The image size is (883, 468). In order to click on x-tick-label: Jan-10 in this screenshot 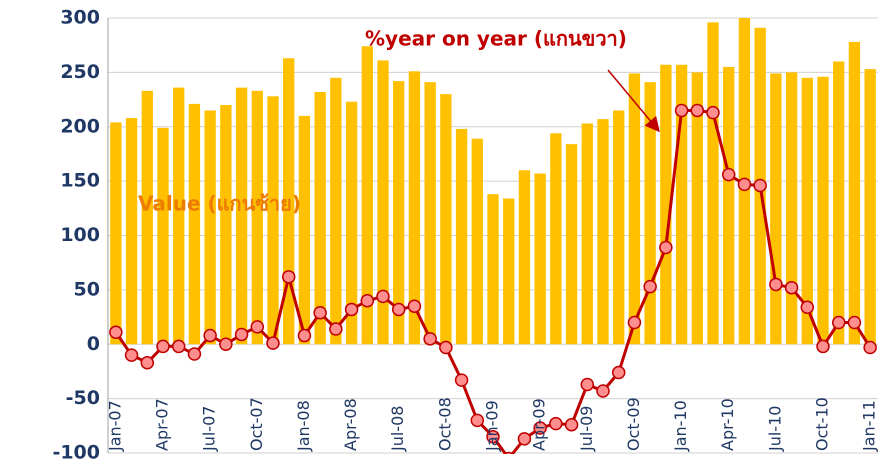, I will do `click(680, 426)`.